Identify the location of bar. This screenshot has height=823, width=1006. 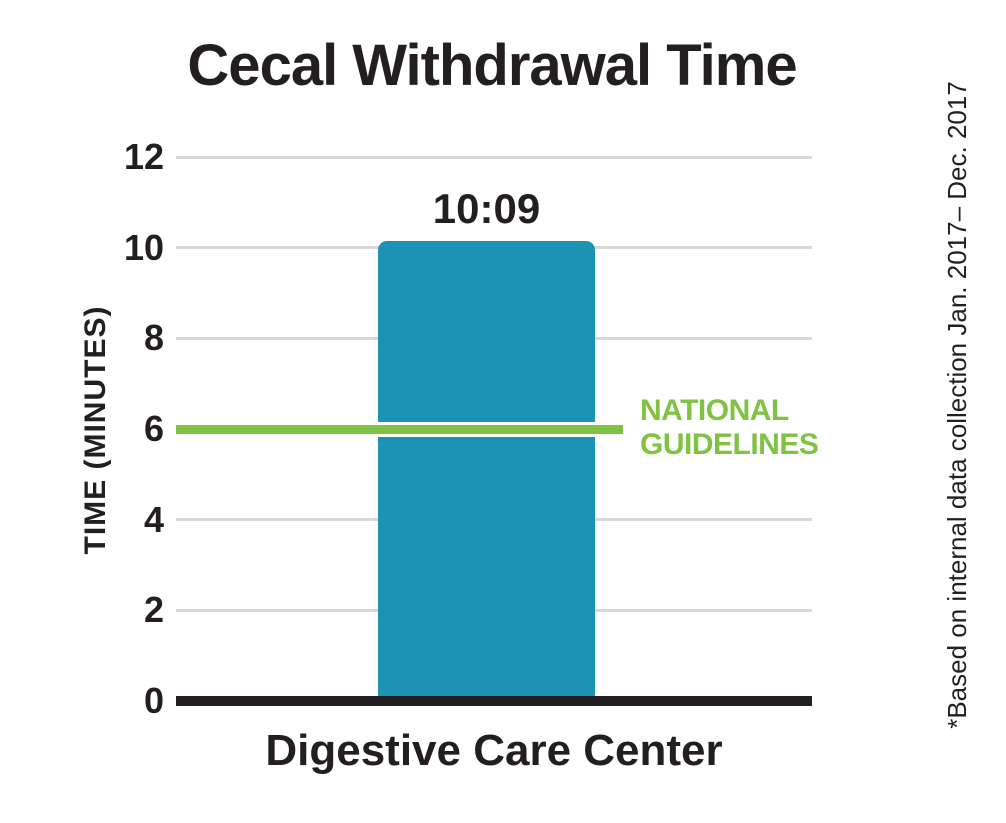
(486, 470).